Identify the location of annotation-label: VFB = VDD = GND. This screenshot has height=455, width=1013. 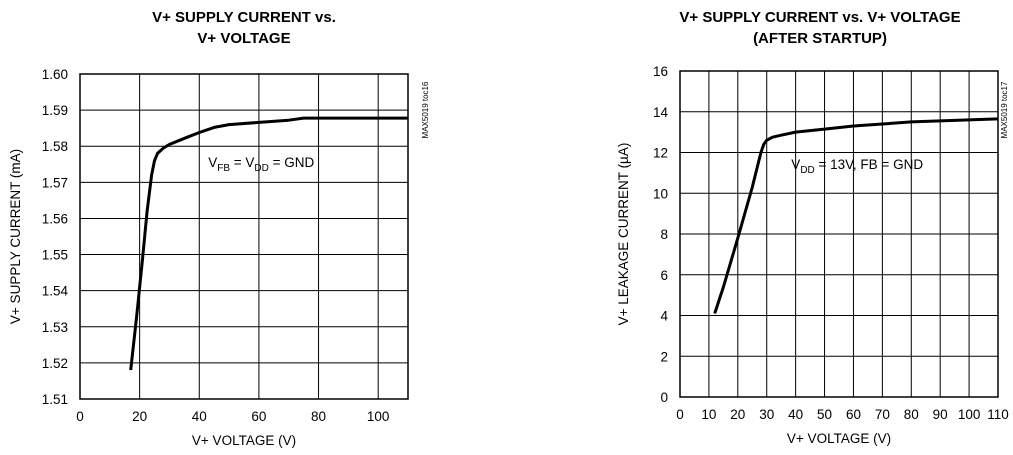
(261, 164).